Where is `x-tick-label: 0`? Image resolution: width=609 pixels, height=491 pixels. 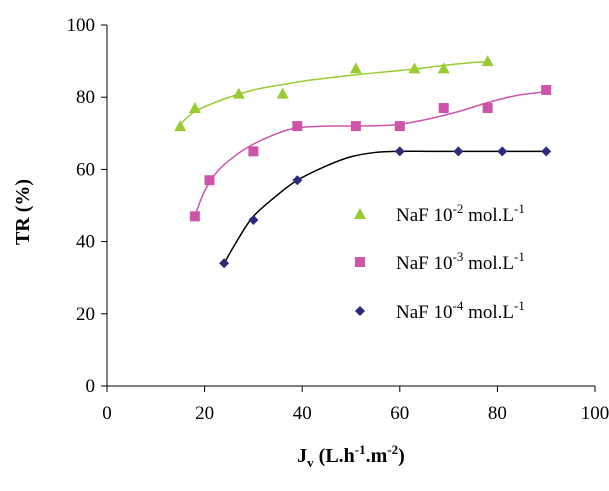 x-tick-label: 0 is located at coordinates (107, 413).